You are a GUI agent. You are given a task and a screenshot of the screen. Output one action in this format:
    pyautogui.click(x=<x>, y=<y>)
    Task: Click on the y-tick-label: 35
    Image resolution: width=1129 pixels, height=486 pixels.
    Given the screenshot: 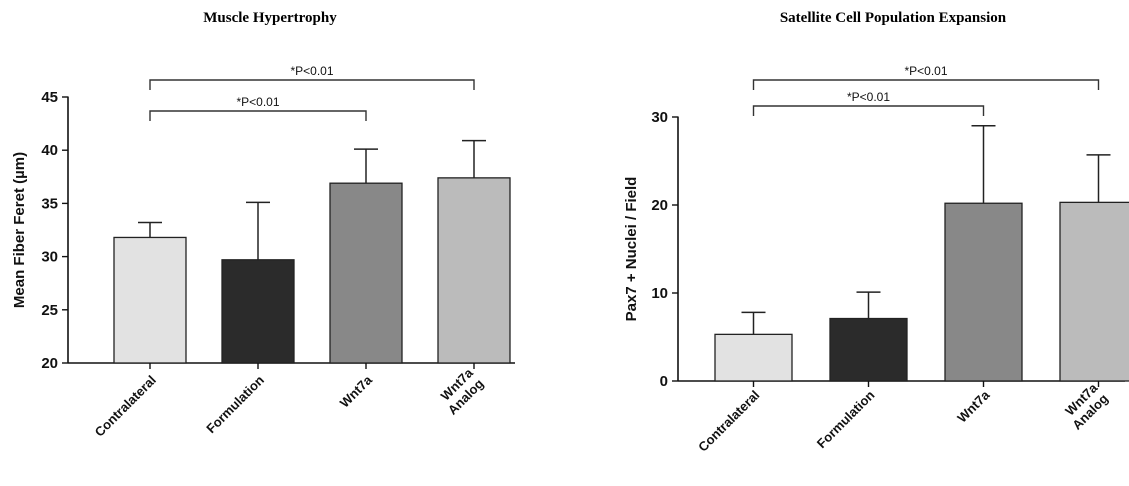 What is the action you would take?
    pyautogui.click(x=49, y=203)
    